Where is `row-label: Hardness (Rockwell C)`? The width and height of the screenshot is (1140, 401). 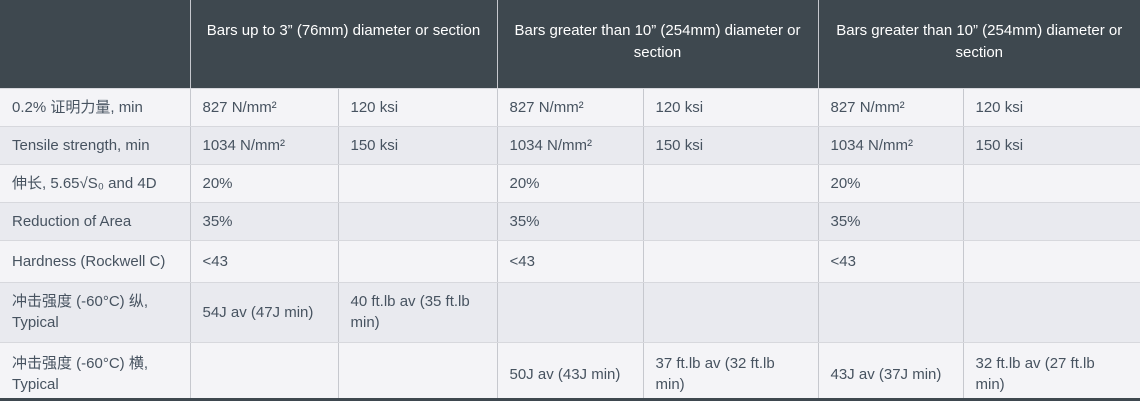 row-label: Hardness (Rockwell C) is located at coordinates (95, 261).